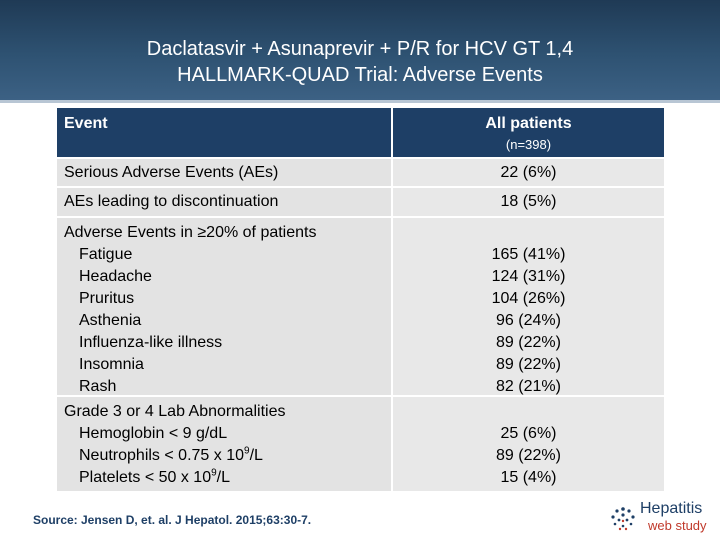 The width and height of the screenshot is (720, 540). Describe the element at coordinates (111, 364) in the screenshot. I see `ae-item-event: Insomnia` at that location.